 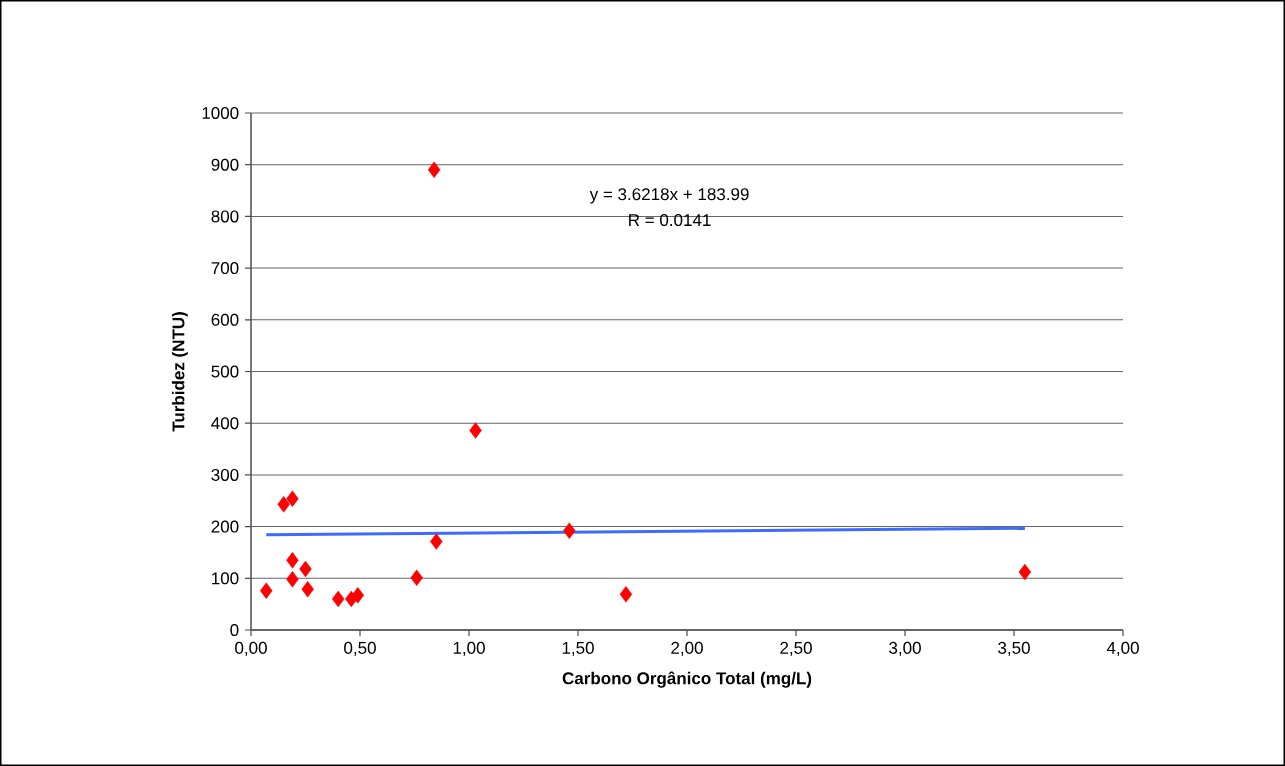 What do you see at coordinates (225, 526) in the screenshot?
I see `y-tick-label: 200` at bounding box center [225, 526].